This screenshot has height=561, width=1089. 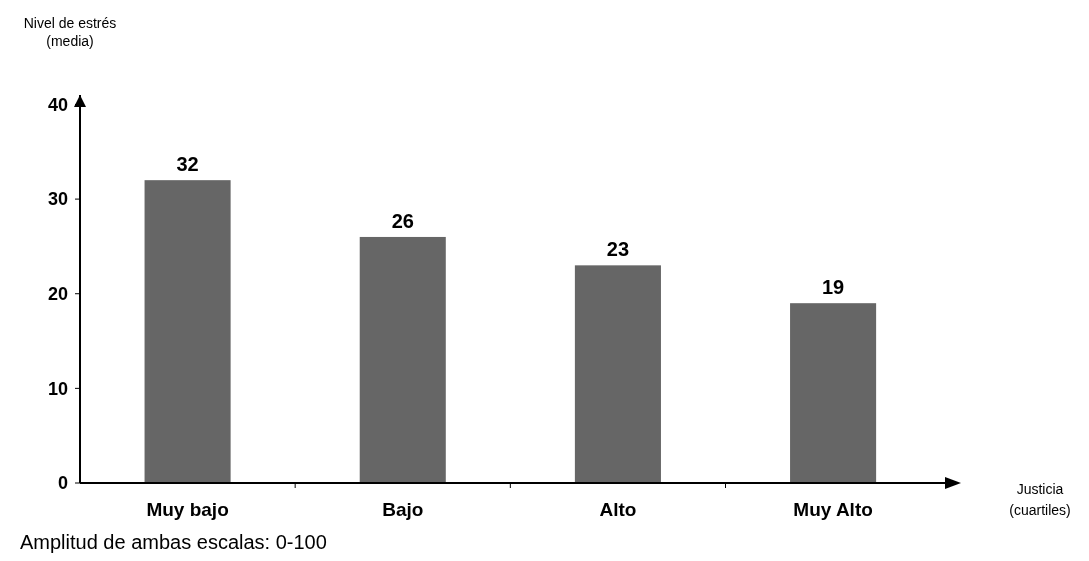 I want to click on y-tick-label: 30, so click(x=57, y=199).